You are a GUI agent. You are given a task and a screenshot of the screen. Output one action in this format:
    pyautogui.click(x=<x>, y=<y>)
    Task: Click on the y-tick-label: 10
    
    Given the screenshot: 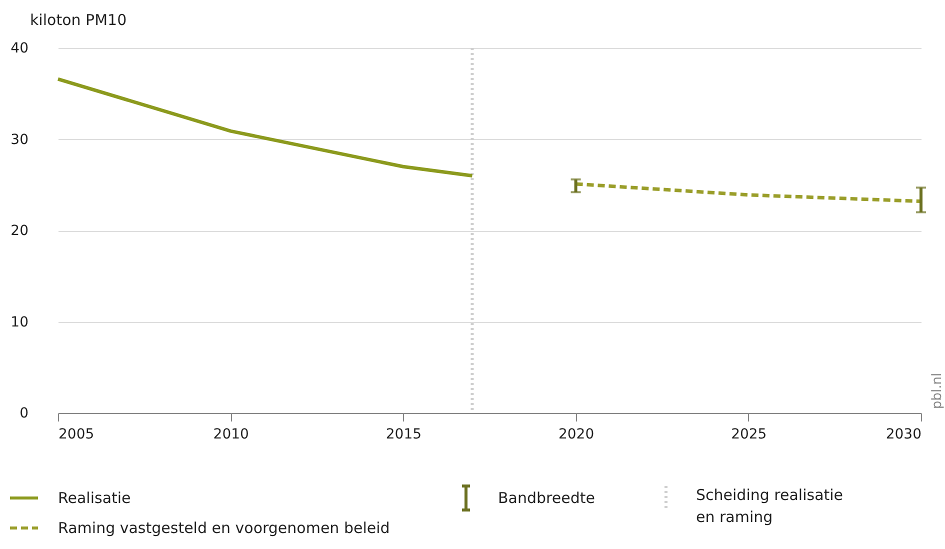 What is the action you would take?
    pyautogui.click(x=19, y=322)
    